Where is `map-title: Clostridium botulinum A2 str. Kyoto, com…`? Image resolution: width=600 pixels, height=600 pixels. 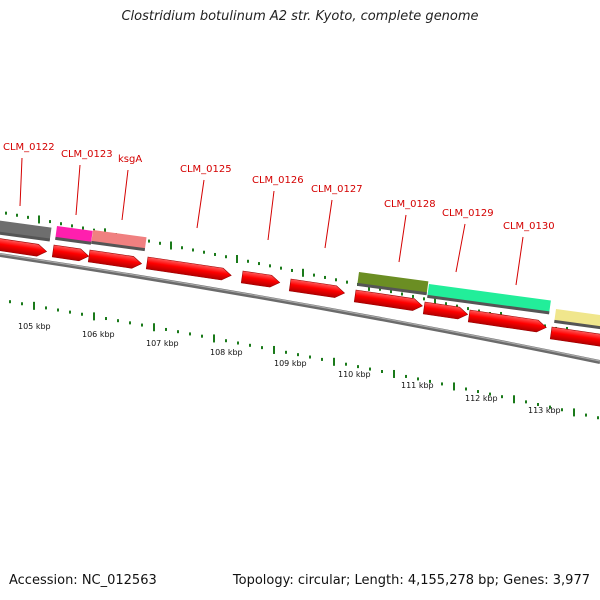
map-title: Clostridium botulinum A2 str. Kyoto, com… is located at coordinates (300, 16).